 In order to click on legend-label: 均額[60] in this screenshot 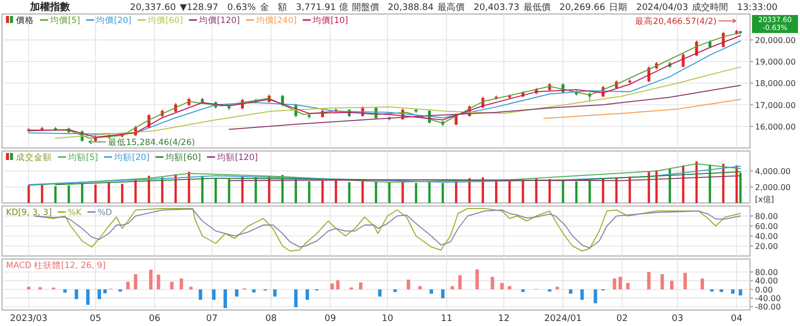, I will do `click(182, 157)`.